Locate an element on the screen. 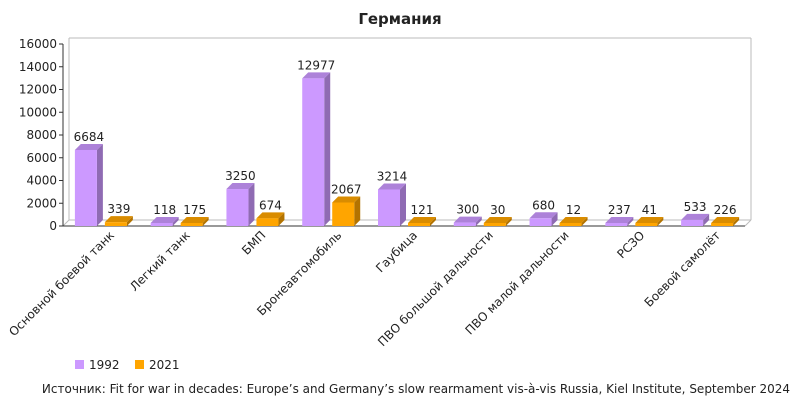 Image resolution: width=800 pixels, height=400 pixels. data-label: 12977 is located at coordinates (316, 65).